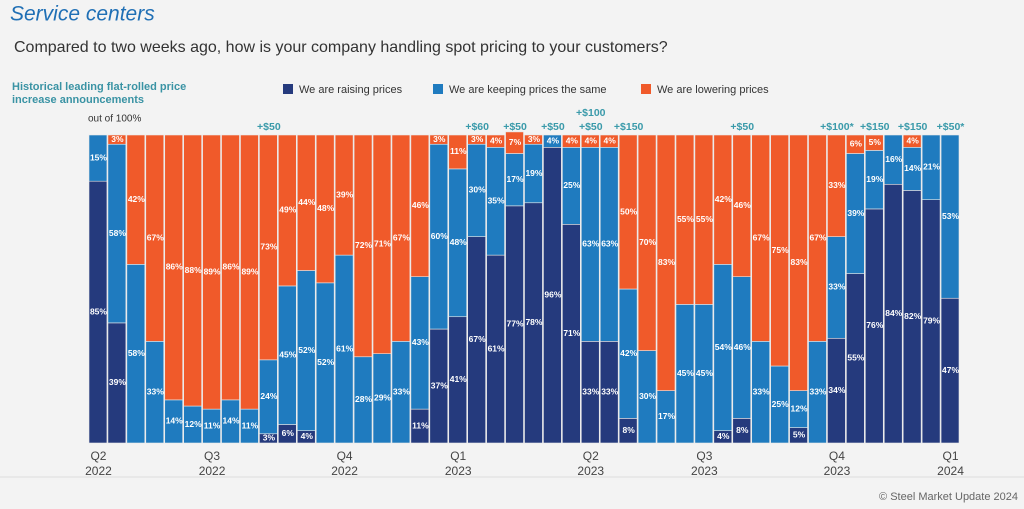  What do you see at coordinates (553, 140) in the screenshot?
I see `data-label: 4%` at bounding box center [553, 140].